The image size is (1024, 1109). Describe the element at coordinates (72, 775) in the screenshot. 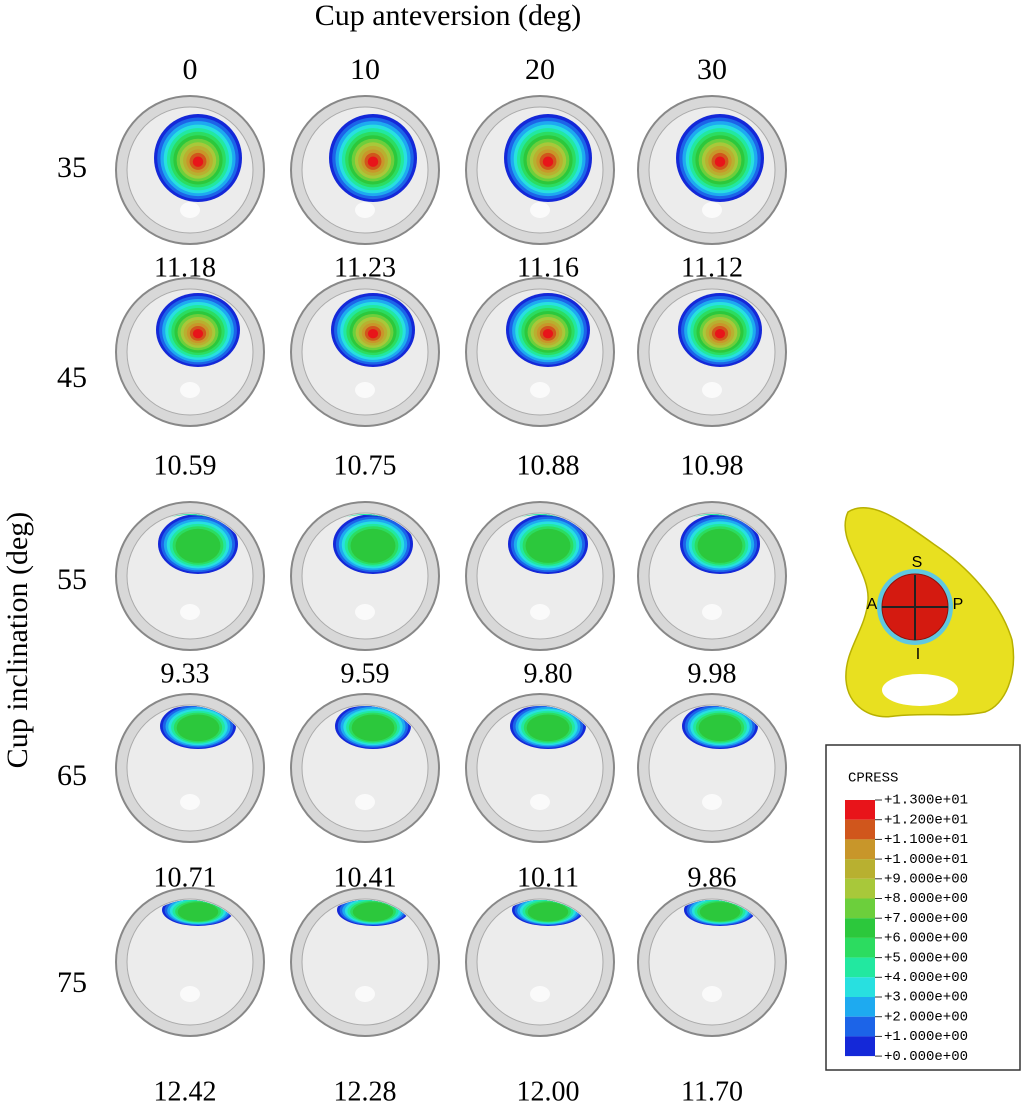

I see `row-label: 65` at that location.